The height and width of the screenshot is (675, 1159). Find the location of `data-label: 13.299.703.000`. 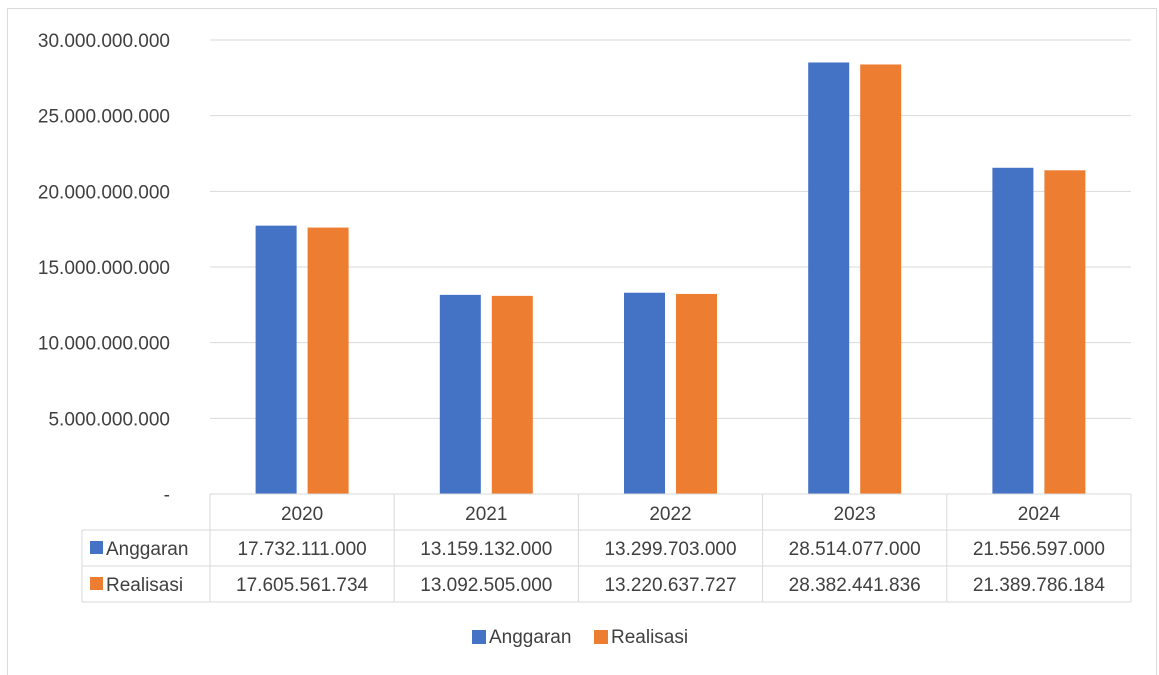

data-label: 13.299.703.000 is located at coordinates (670, 549).